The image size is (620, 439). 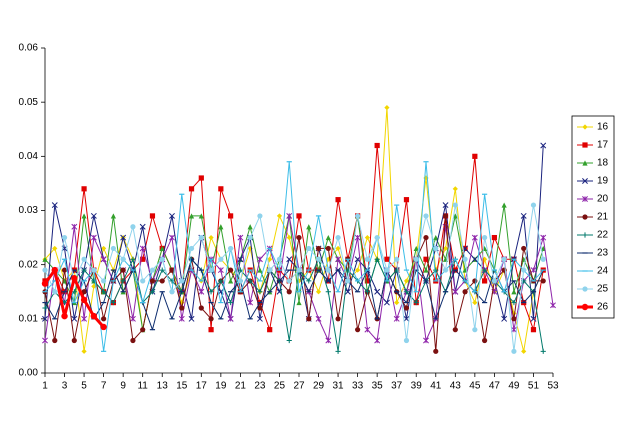 What do you see at coordinates (475, 386) in the screenshot?
I see `x-tick-label: 45` at bounding box center [475, 386].